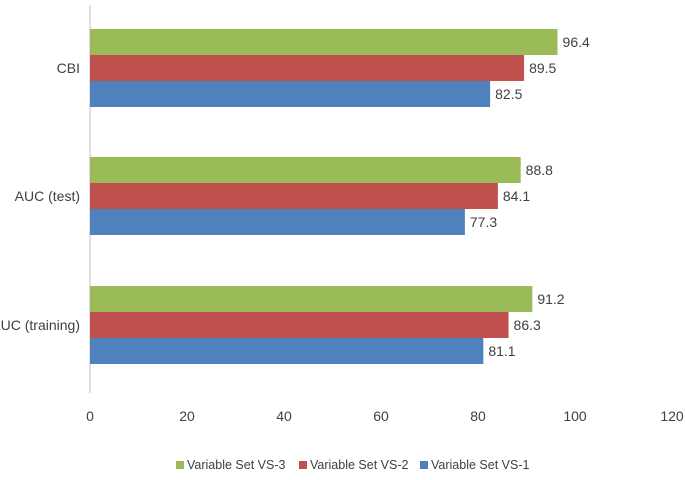 The image size is (685, 480). Describe the element at coordinates (294, 196) in the screenshot. I see `bar-variable-set-vs-2-auc-test-` at that location.